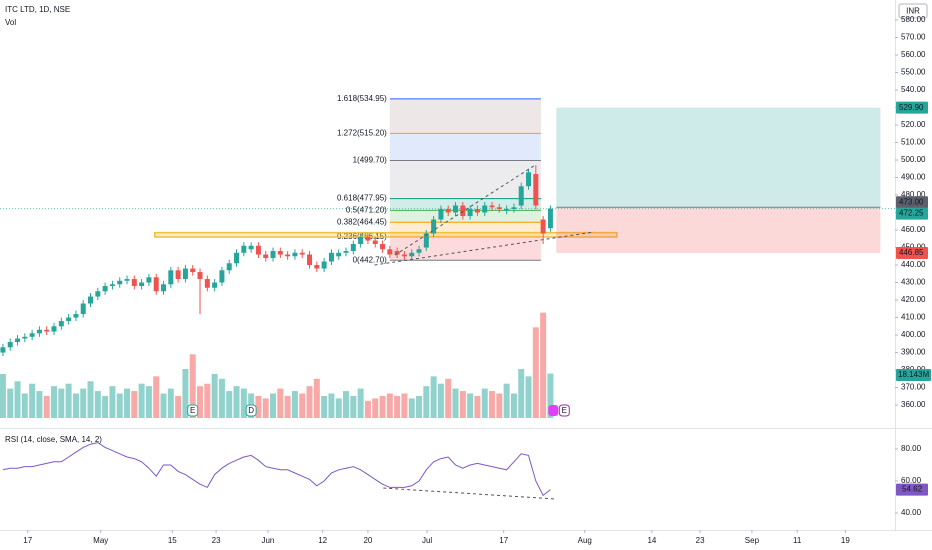 This screenshot has width=932, height=550. What do you see at coordinates (362, 132) in the screenshot?
I see `fib-label: 1.272(515.20)` at bounding box center [362, 132].